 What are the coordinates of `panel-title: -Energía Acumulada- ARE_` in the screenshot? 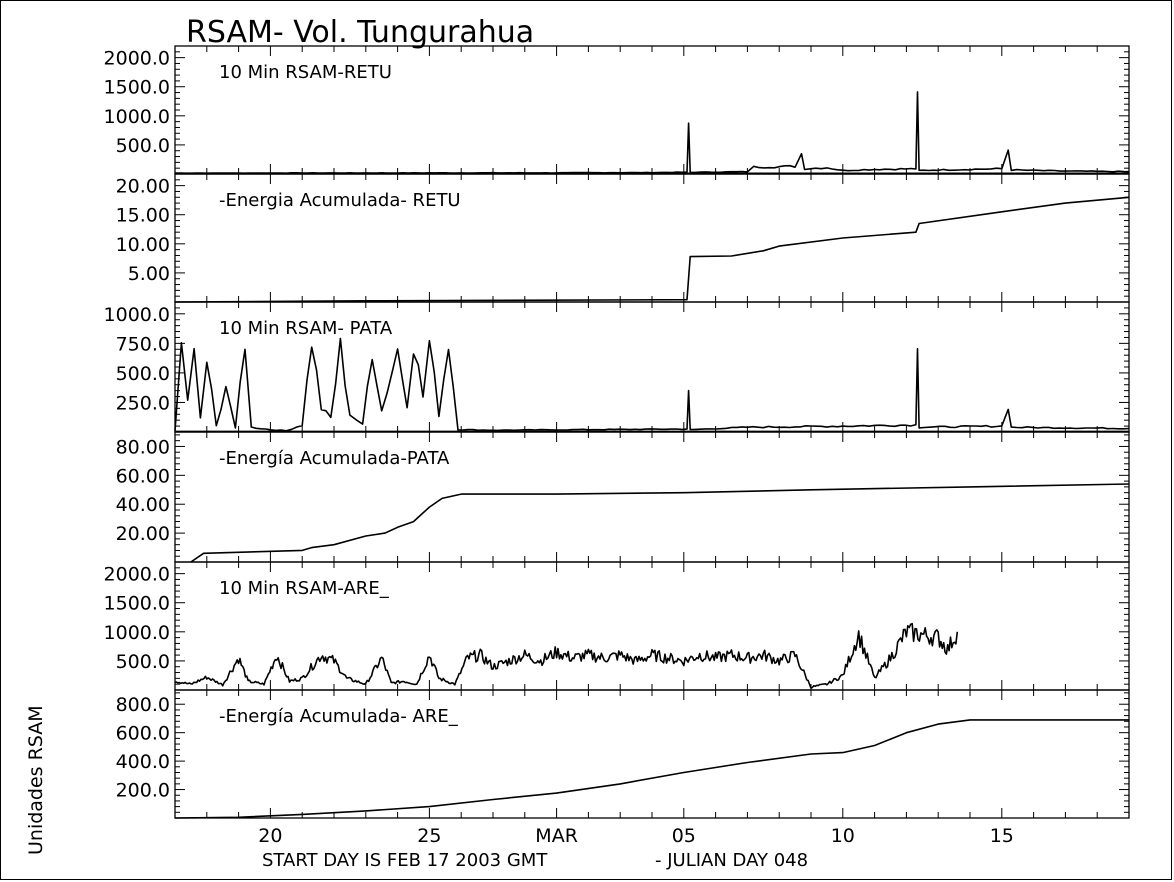 It's located at (339, 716).